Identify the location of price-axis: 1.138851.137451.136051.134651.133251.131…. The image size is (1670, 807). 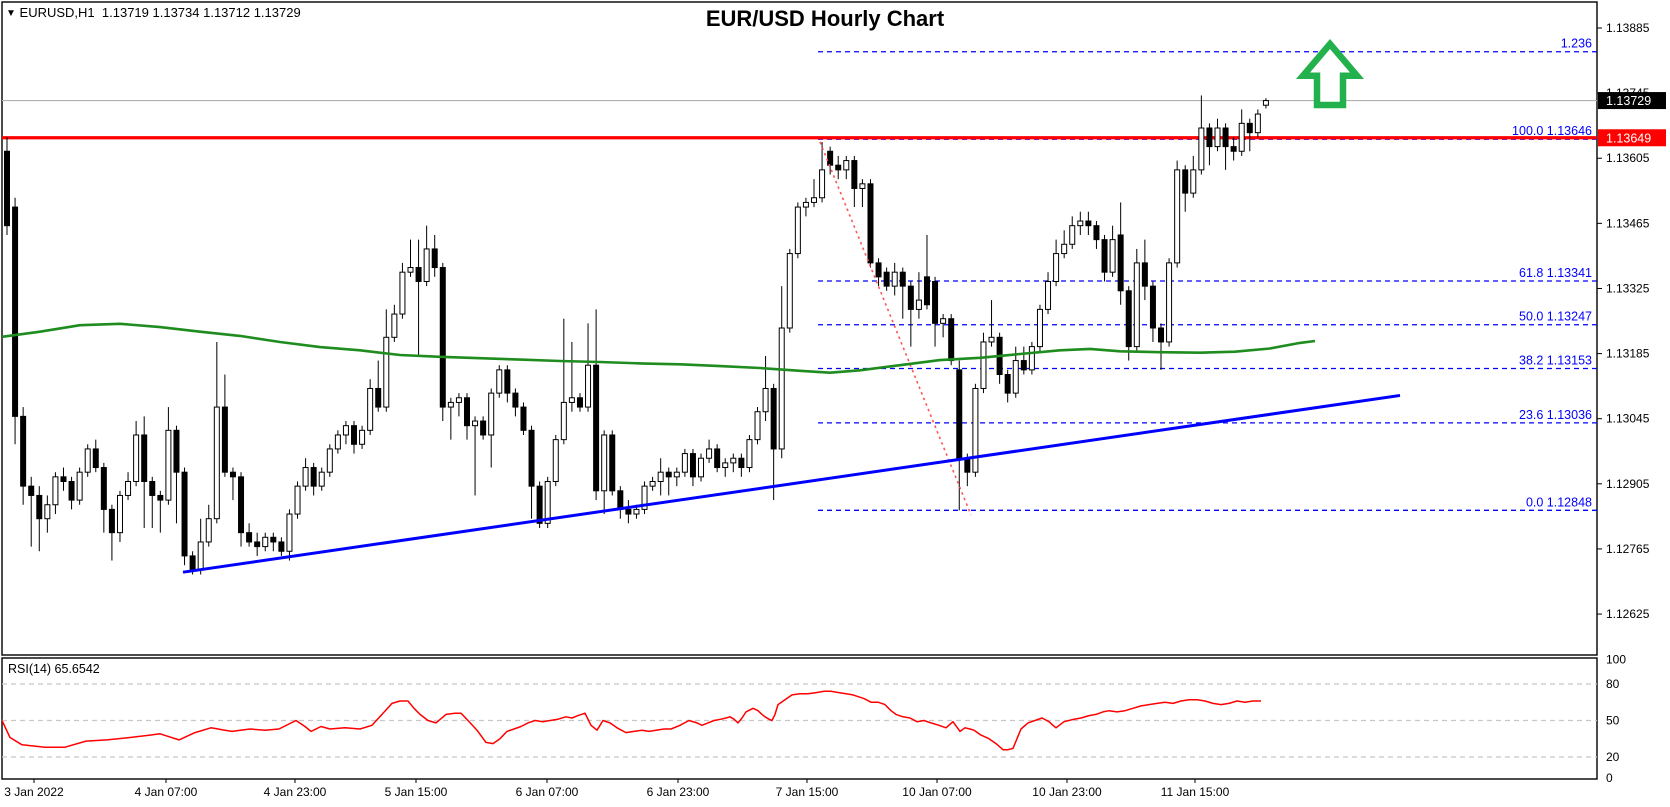
(1631, 321).